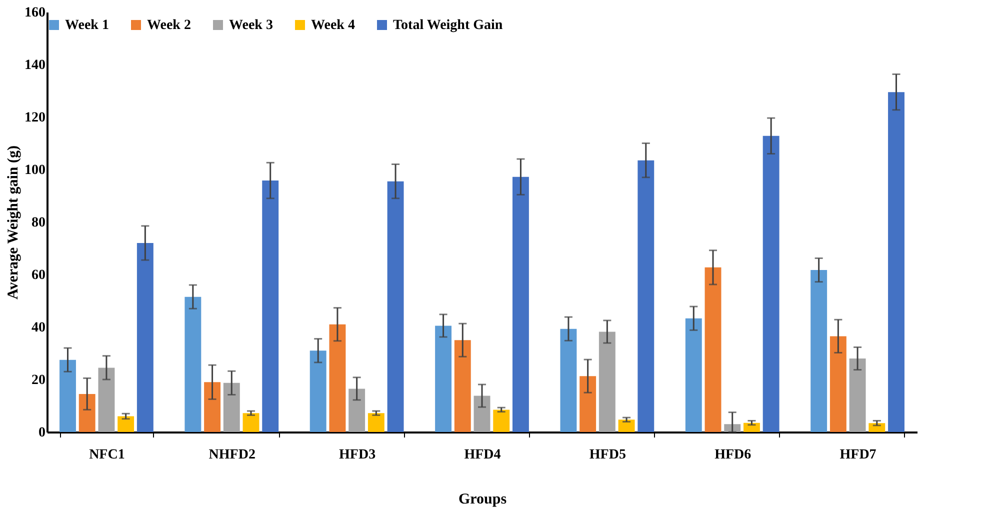 This screenshot has width=989, height=529. I want to click on y-tick-label: 80, so click(39, 223).